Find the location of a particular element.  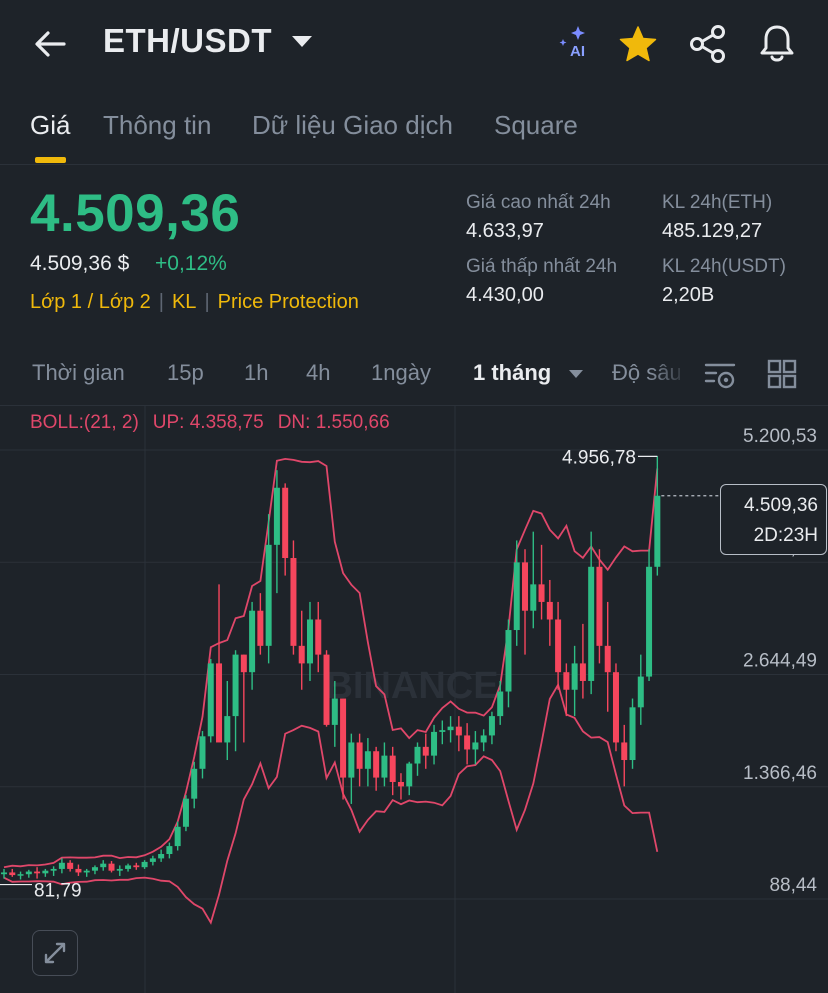

fullscreen-button is located at coordinates (55, 953).